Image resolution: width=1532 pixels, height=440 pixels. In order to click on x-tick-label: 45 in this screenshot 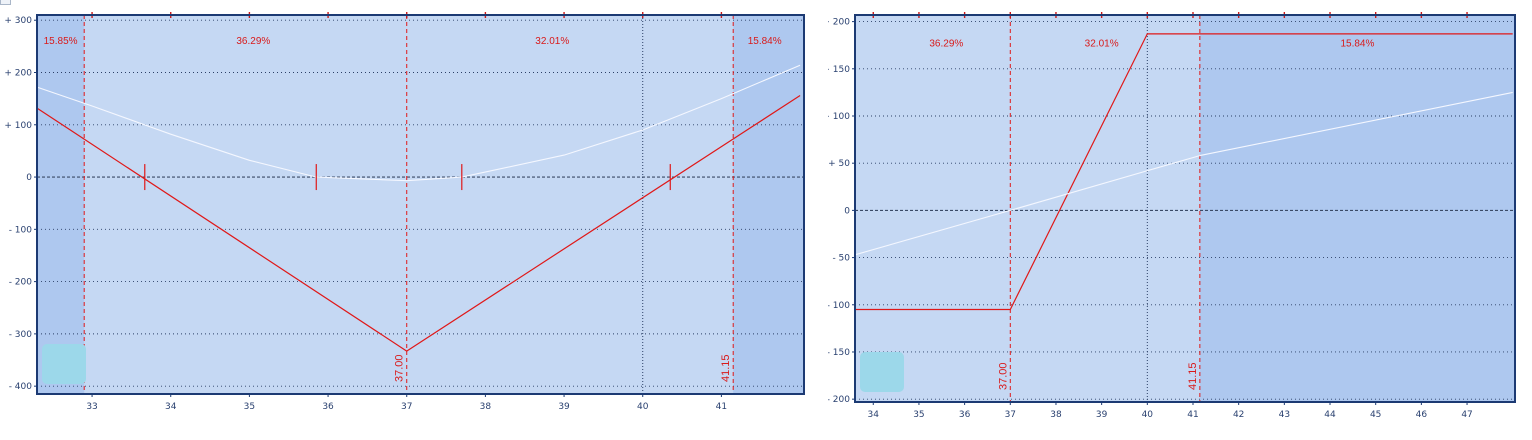, I will do `click(1375, 415)`.